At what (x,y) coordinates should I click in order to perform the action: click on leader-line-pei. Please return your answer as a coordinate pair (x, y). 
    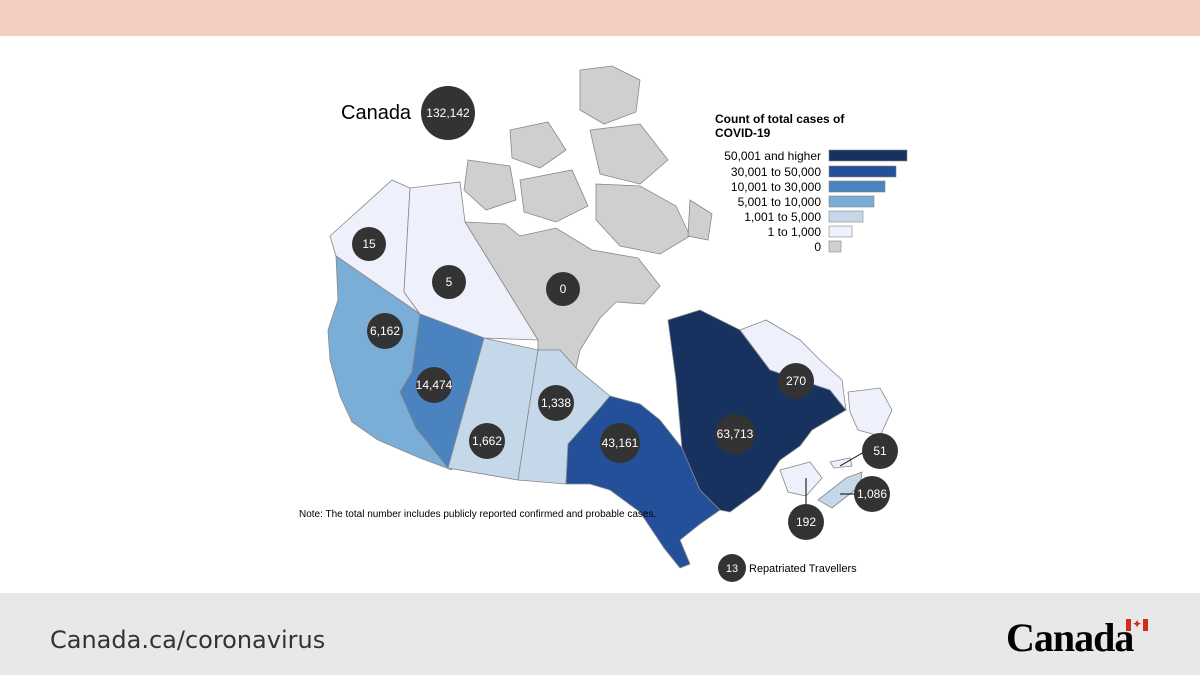
    Looking at the image, I should click on (852, 459).